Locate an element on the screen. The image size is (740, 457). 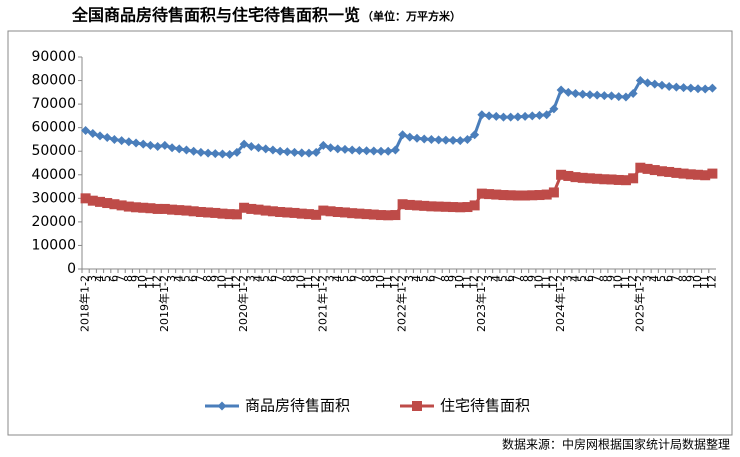
x-tick-label: 2021年1-2 is located at coordinates (322, 303).